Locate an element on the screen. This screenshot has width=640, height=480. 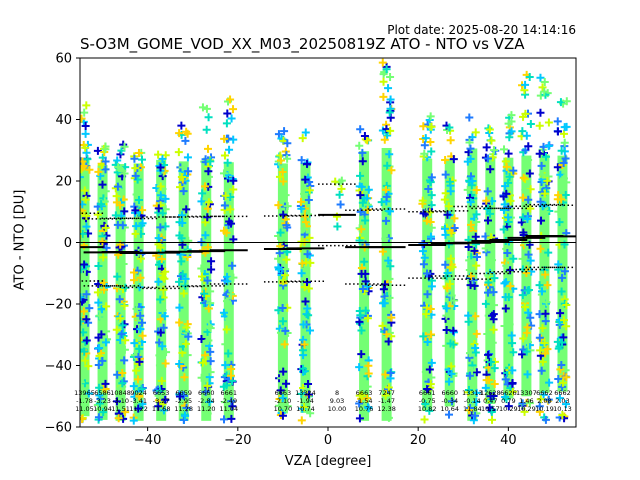
bin-stat-label: 10.19 is located at coordinates (544, 409).